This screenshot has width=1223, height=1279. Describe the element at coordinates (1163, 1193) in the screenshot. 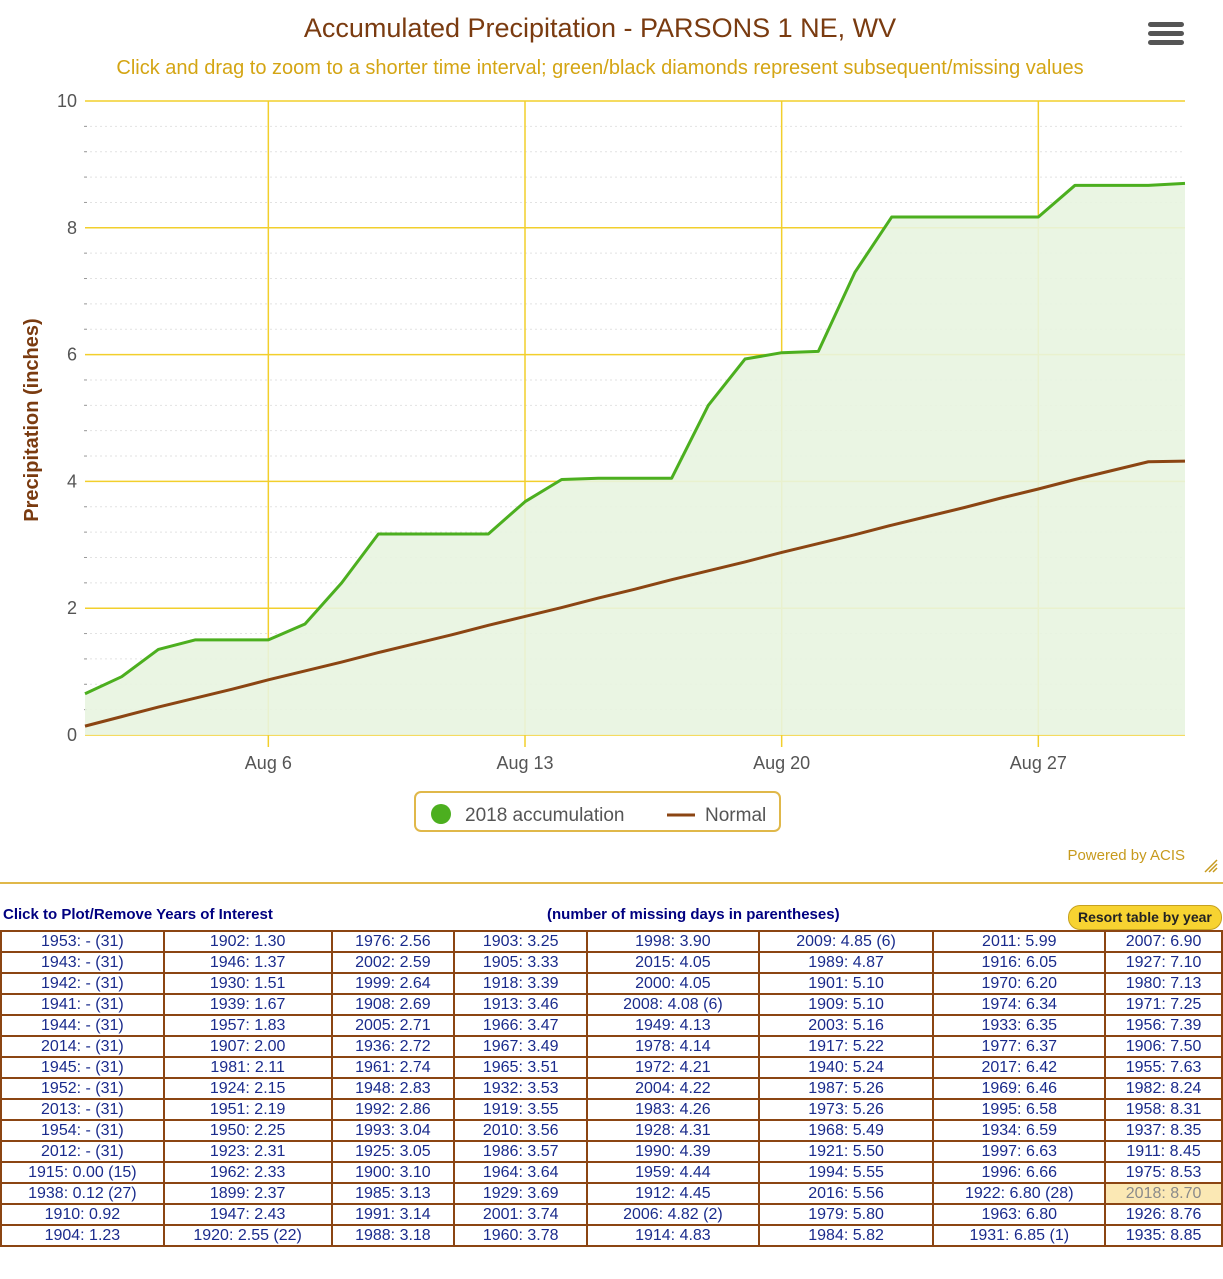

I see `year-cell: 2018: 8.70` at that location.